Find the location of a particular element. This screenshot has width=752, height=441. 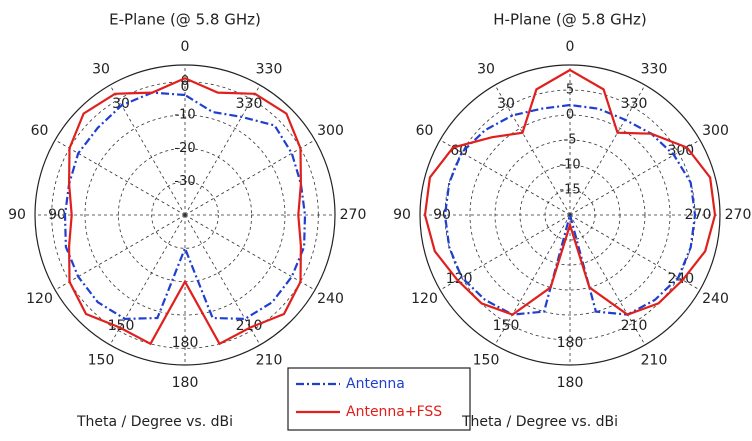

chart-title: E-Plane (@ 5.8 GHz) is located at coordinates (185, 20).